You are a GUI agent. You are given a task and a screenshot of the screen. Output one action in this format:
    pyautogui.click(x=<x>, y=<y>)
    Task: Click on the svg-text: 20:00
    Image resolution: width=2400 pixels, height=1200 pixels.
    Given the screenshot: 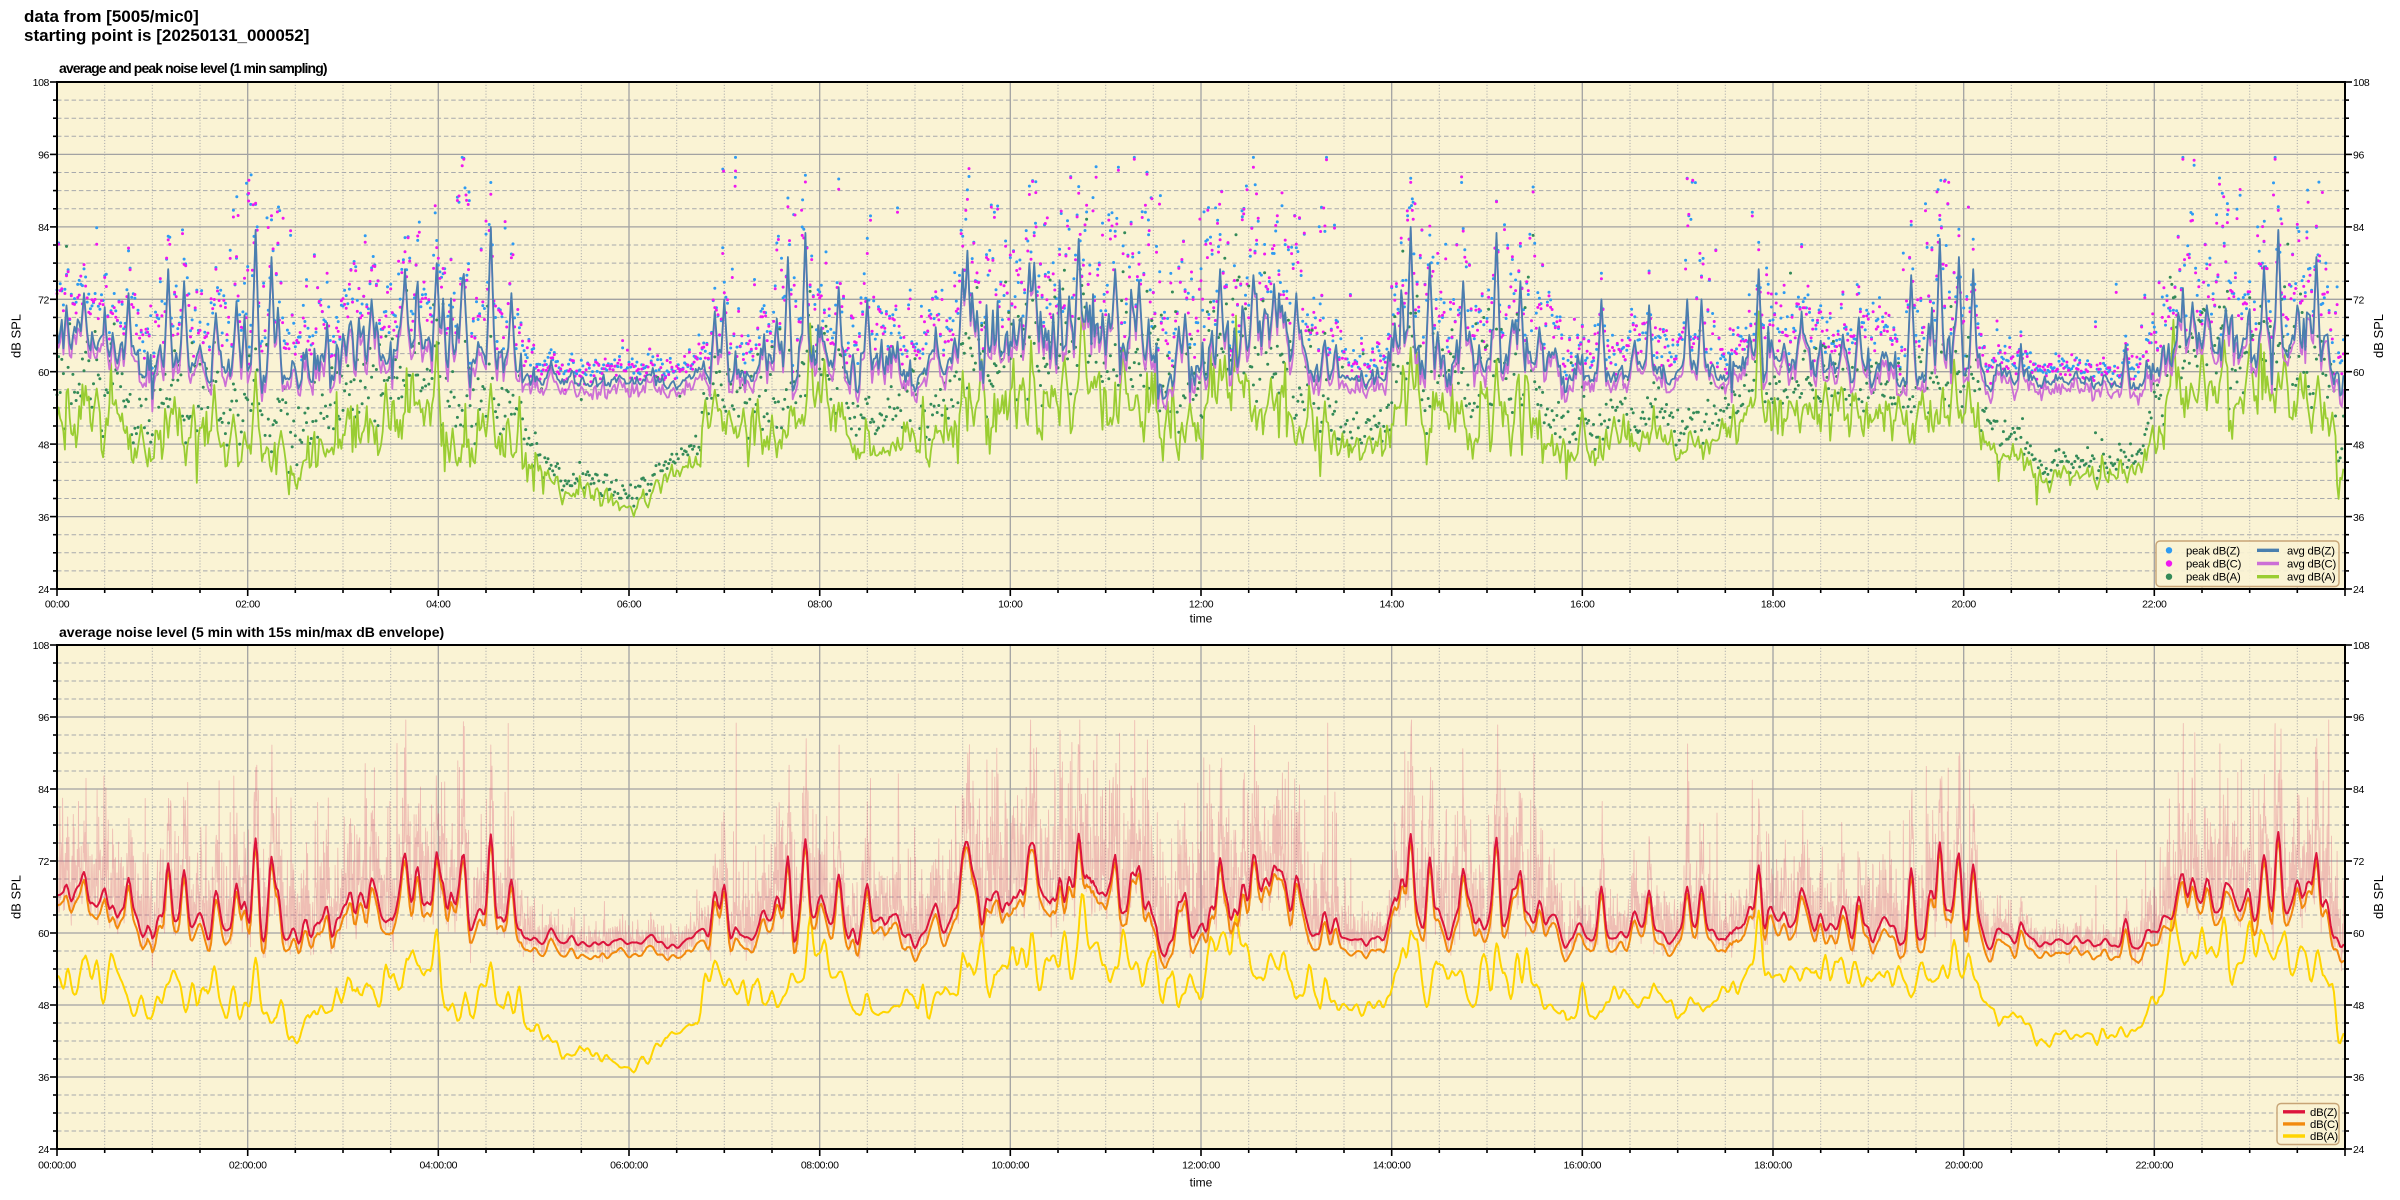 What is the action you would take?
    pyautogui.click(x=1964, y=605)
    